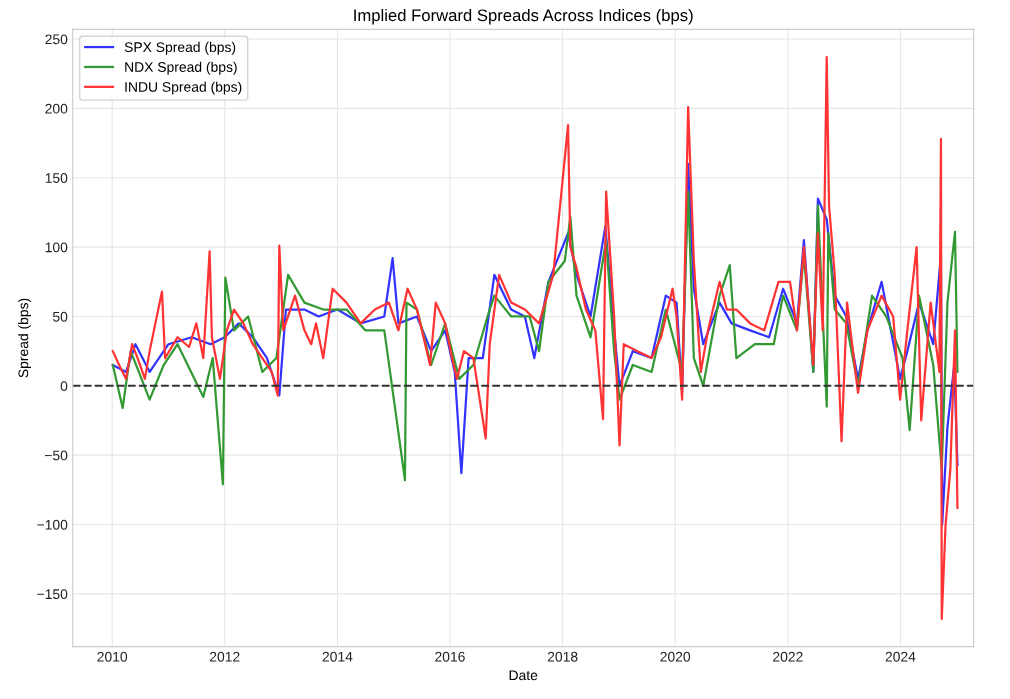 The width and height of the screenshot is (1010, 699). What do you see at coordinates (60, 316) in the screenshot?
I see `y-tick-label: 50` at bounding box center [60, 316].